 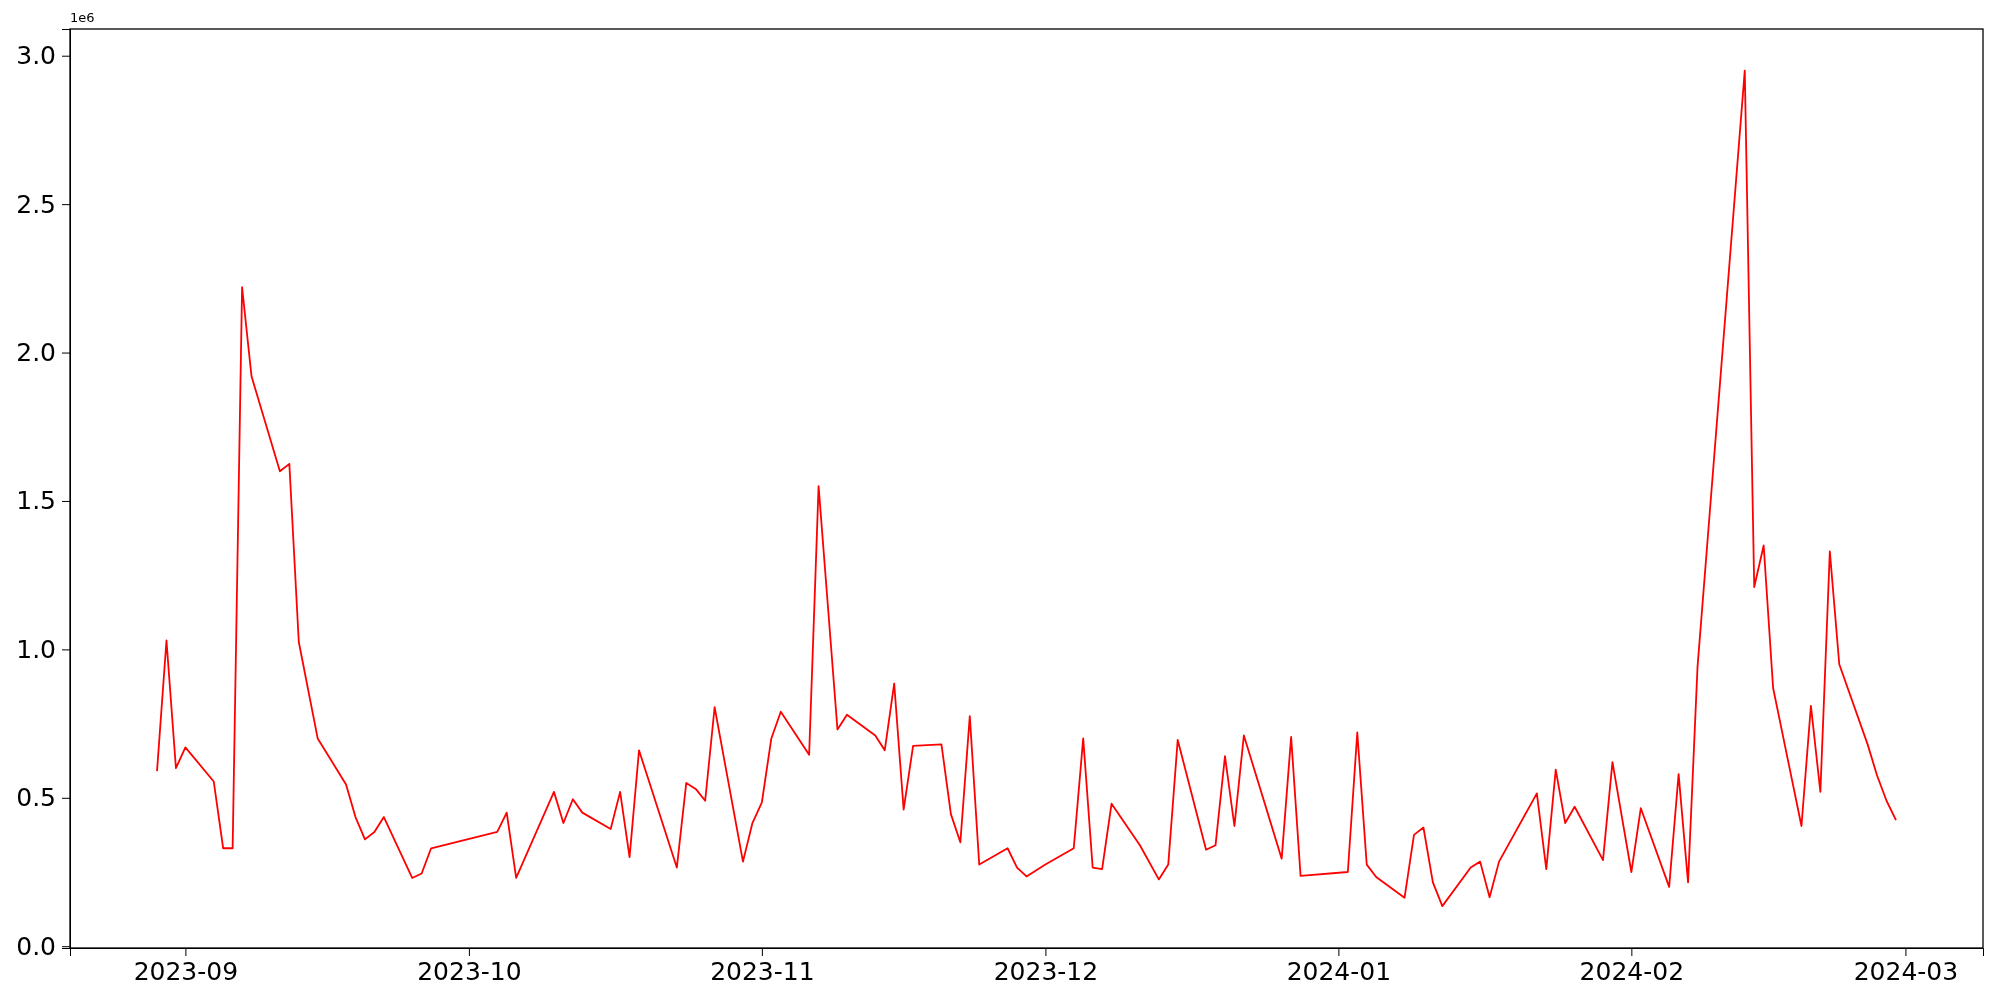 I want to click on x-tick-label: 2024-01, so click(x=1339, y=971).